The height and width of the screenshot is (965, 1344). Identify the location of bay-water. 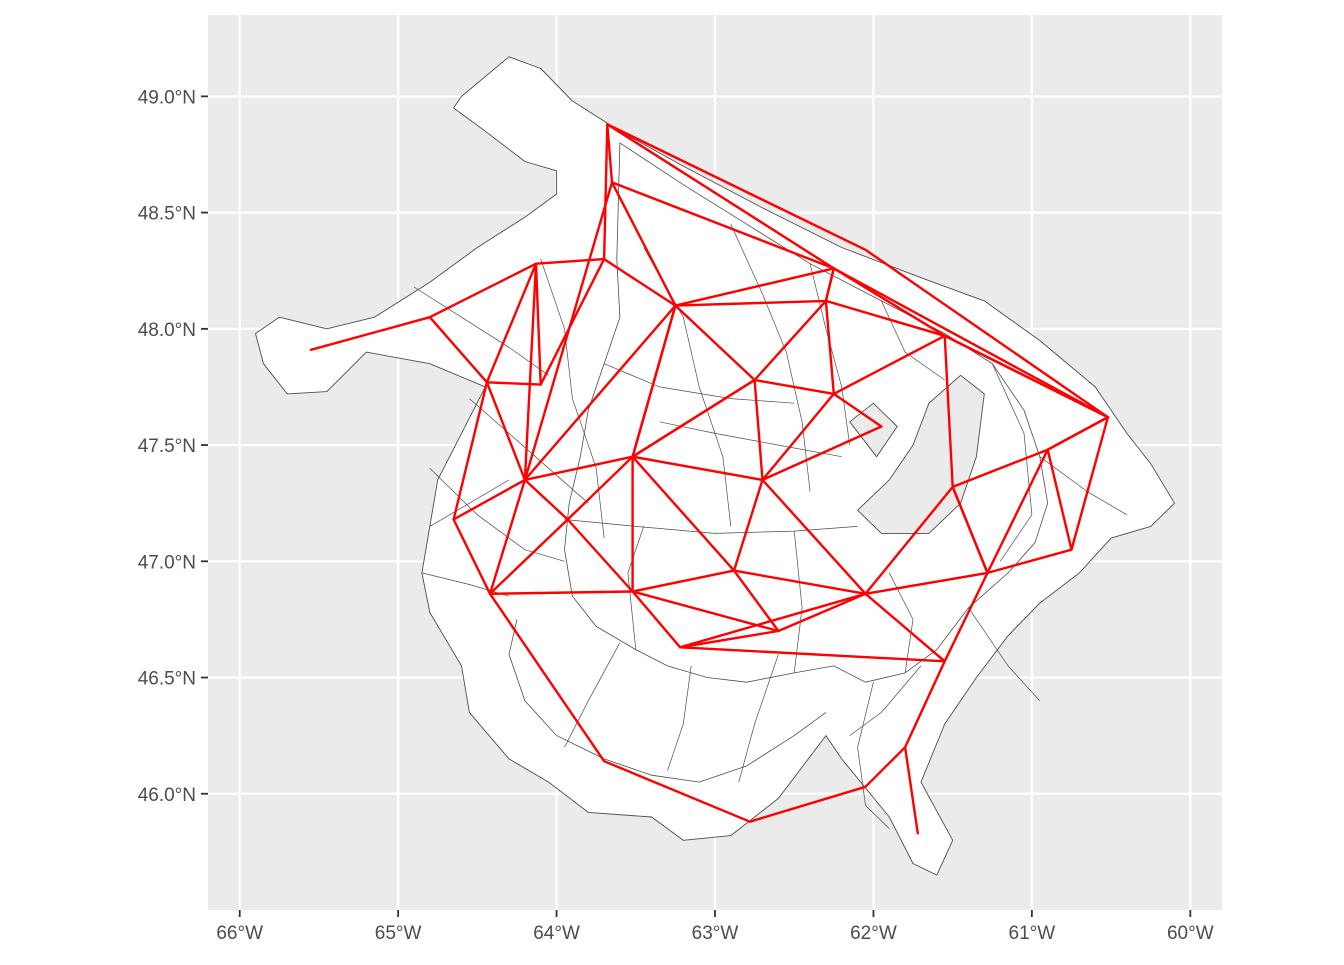
(921, 454).